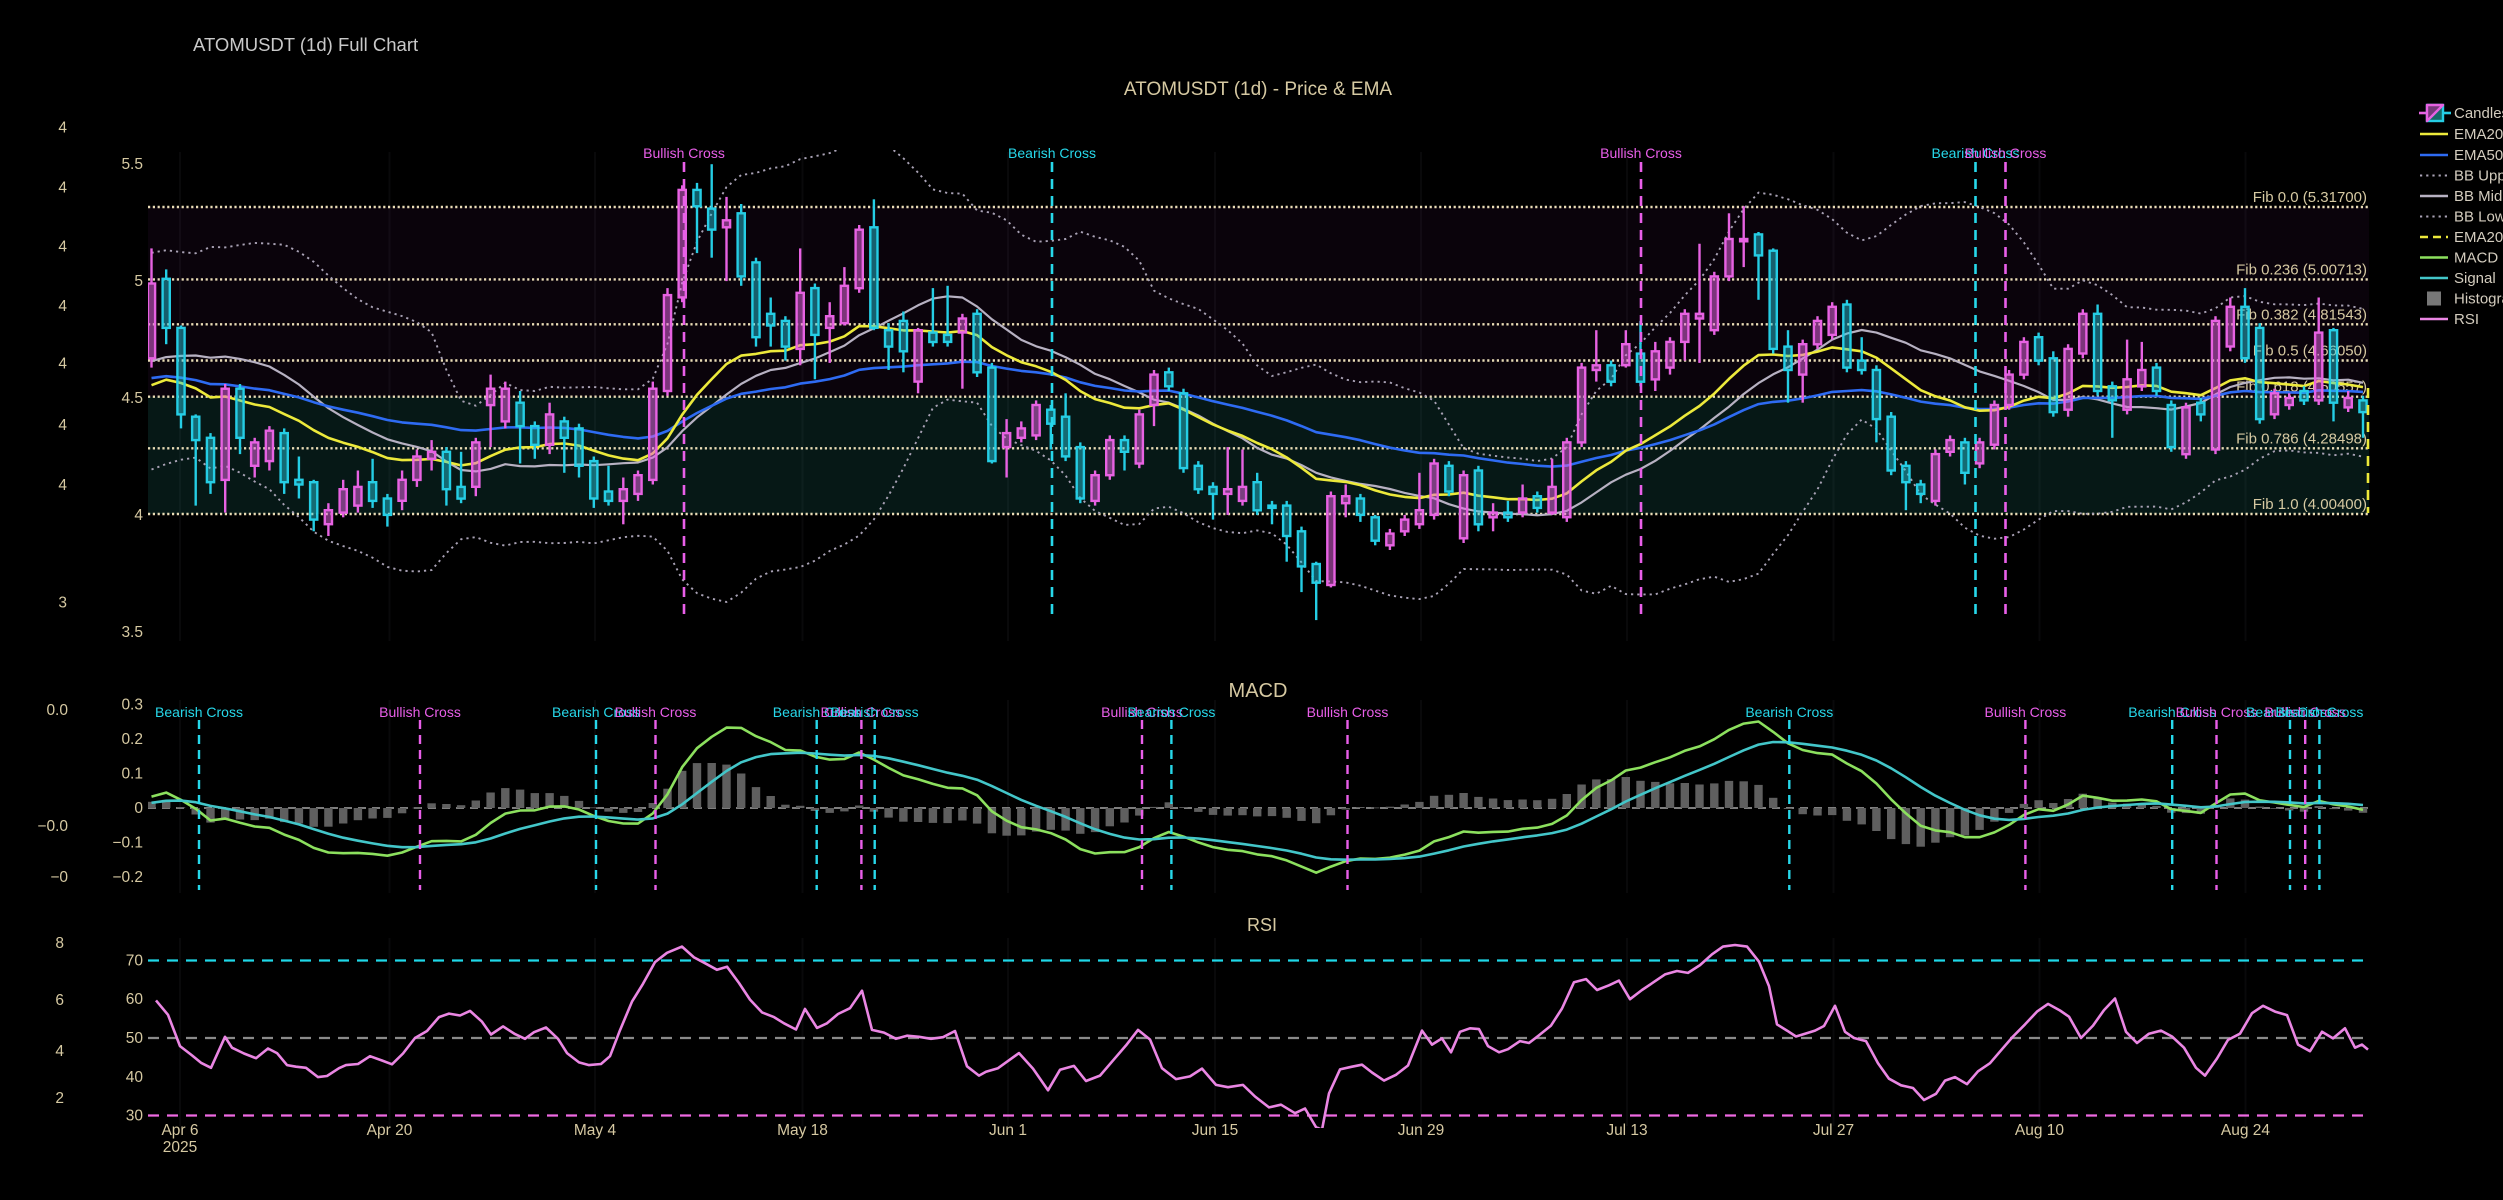  What do you see at coordinates (1215, 1130) in the screenshot?
I see `svg-text: Jun 15` at bounding box center [1215, 1130].